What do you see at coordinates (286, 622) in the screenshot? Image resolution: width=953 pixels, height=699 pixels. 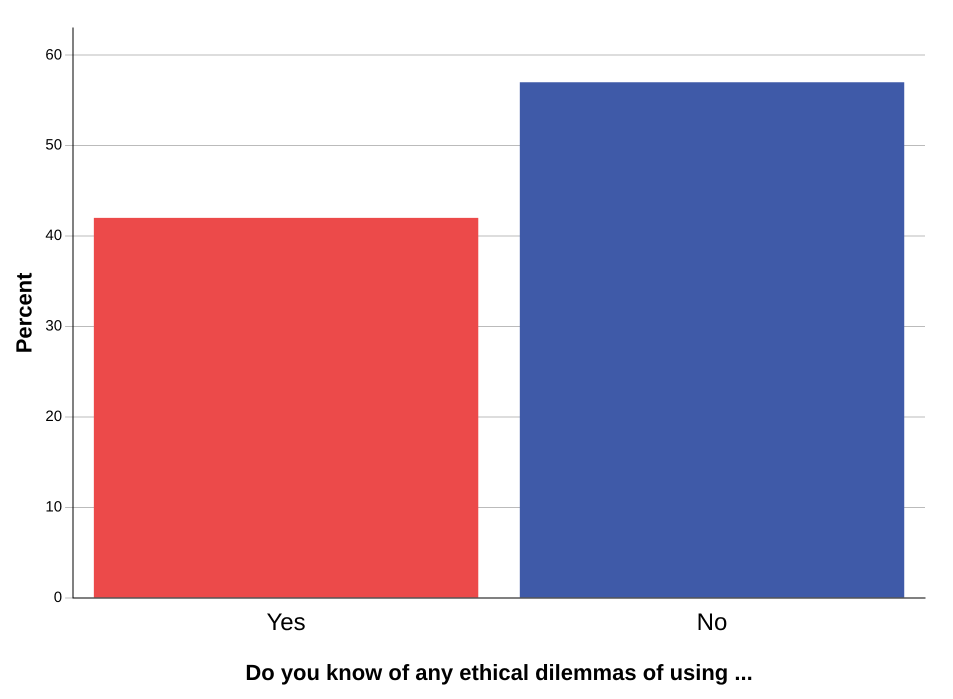 I see `x-tick-label: Yes` at bounding box center [286, 622].